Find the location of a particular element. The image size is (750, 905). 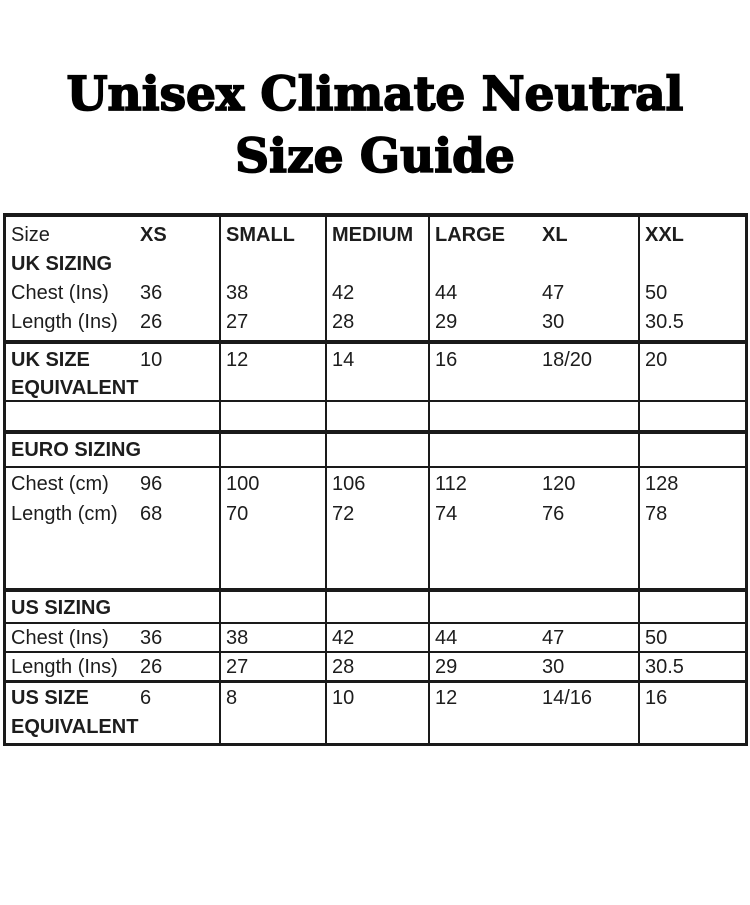

euro-length-row: Length (cm) 68 is located at coordinates (112, 516).